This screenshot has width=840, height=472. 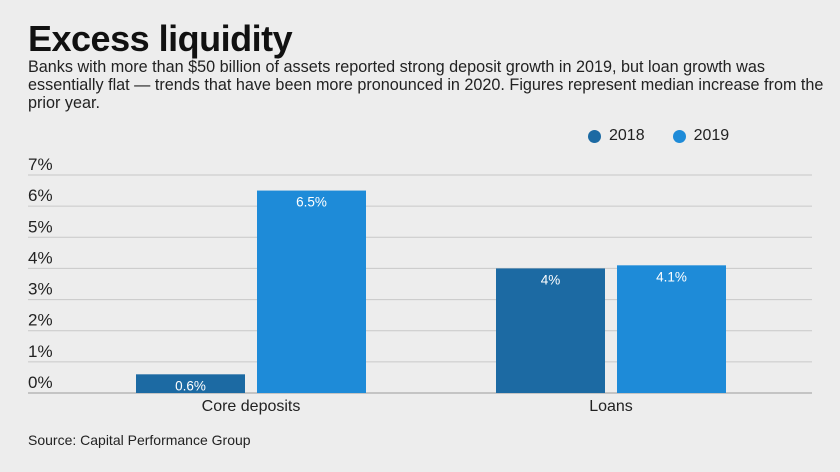 I want to click on y-axis-ticks: 0% 1% 2% 3% 4% 5% 6% 7%, so click(x=40, y=273).